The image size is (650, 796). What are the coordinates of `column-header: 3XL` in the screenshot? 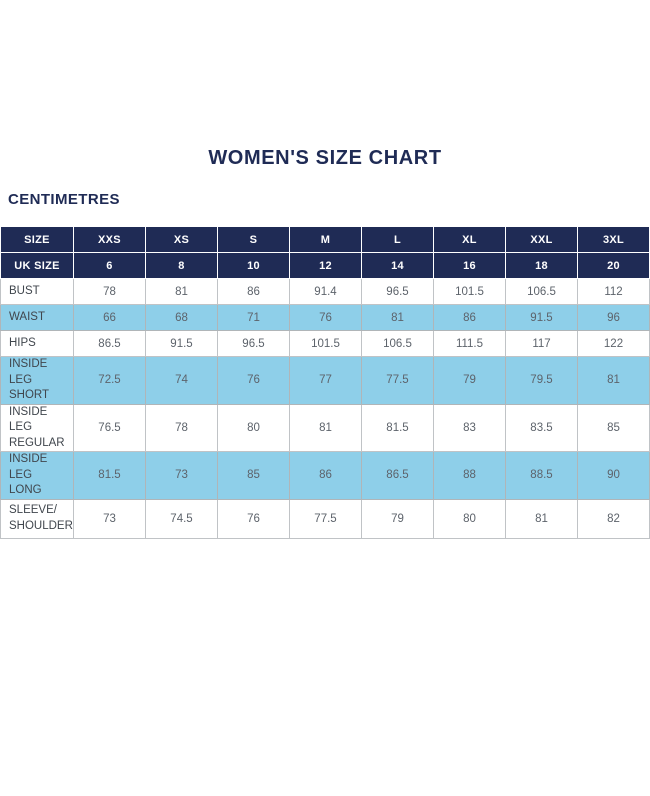 It's located at (613, 239).